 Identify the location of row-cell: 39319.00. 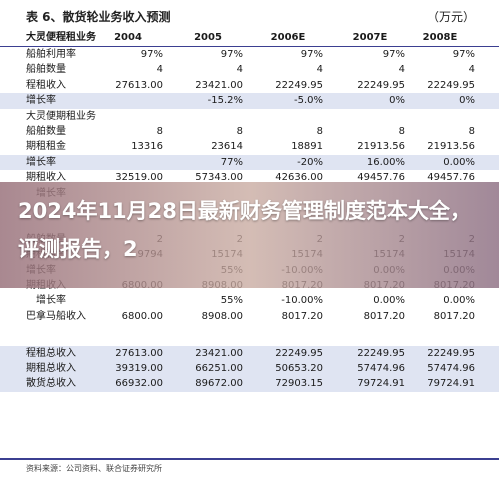
(139, 368).